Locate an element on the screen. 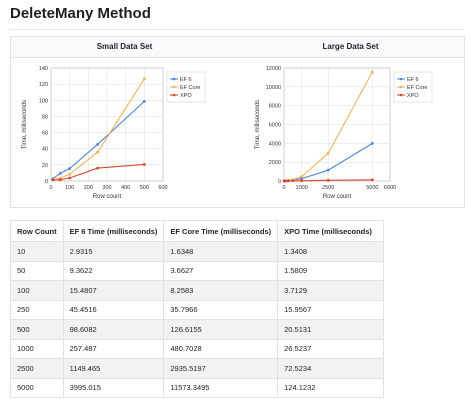  table-cell: 15.9567 is located at coordinates (331, 309).